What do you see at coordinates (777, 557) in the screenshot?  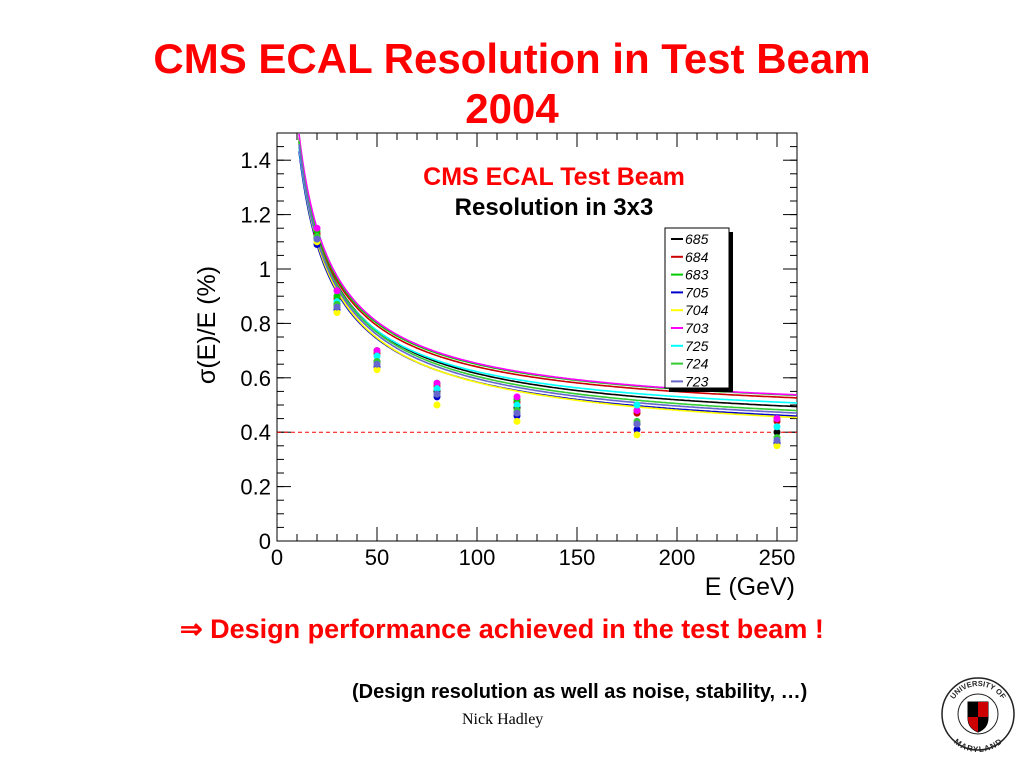 I see `x-tick-label: 250` at bounding box center [777, 557].